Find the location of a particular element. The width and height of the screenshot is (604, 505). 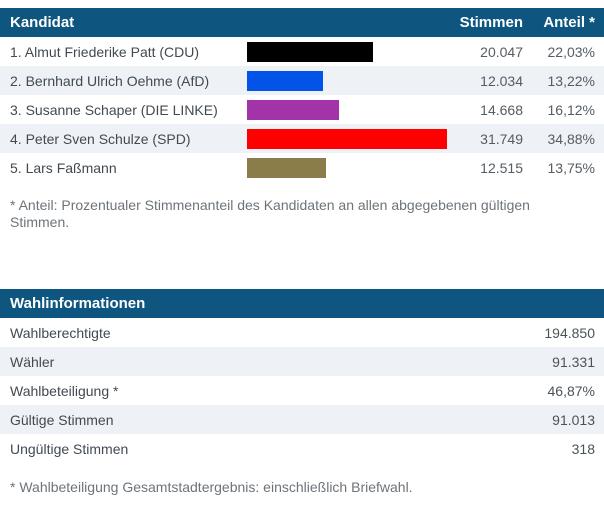

column-header-anteil: Anteil * is located at coordinates (569, 22).